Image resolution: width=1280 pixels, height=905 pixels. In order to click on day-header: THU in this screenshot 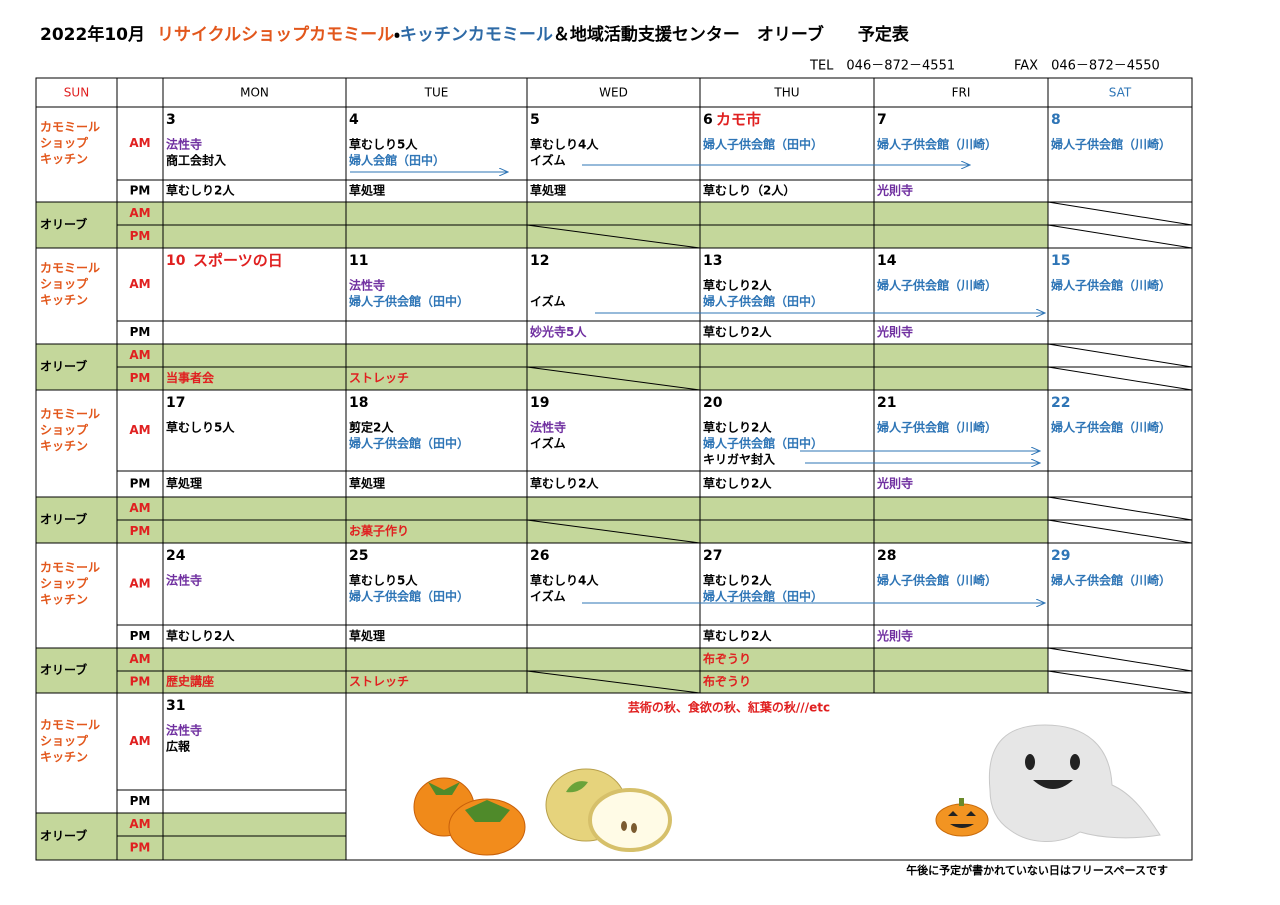, I will do `click(786, 93)`.